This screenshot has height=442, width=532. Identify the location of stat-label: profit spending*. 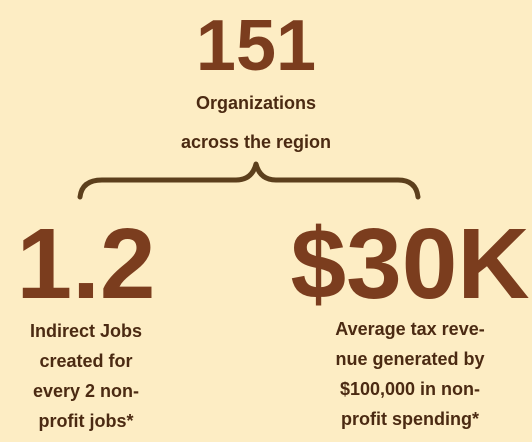
(410, 419).